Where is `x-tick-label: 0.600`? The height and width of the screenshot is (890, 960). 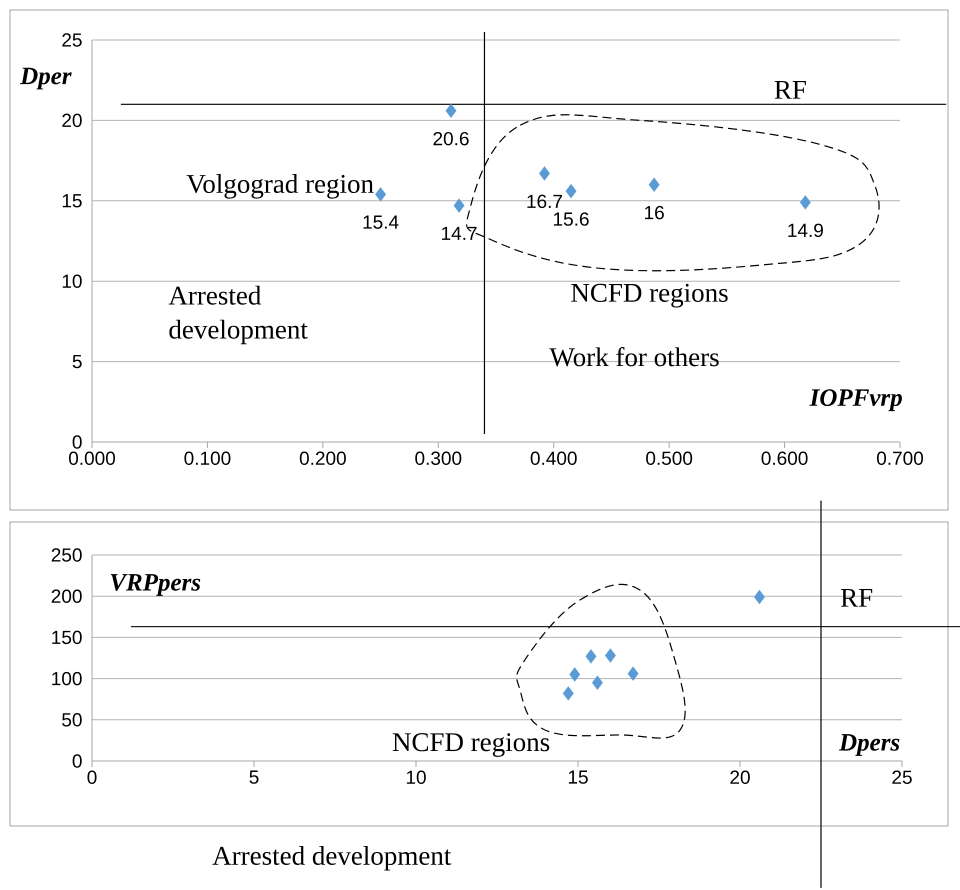
x-tick-label: 0.600 is located at coordinates (785, 458).